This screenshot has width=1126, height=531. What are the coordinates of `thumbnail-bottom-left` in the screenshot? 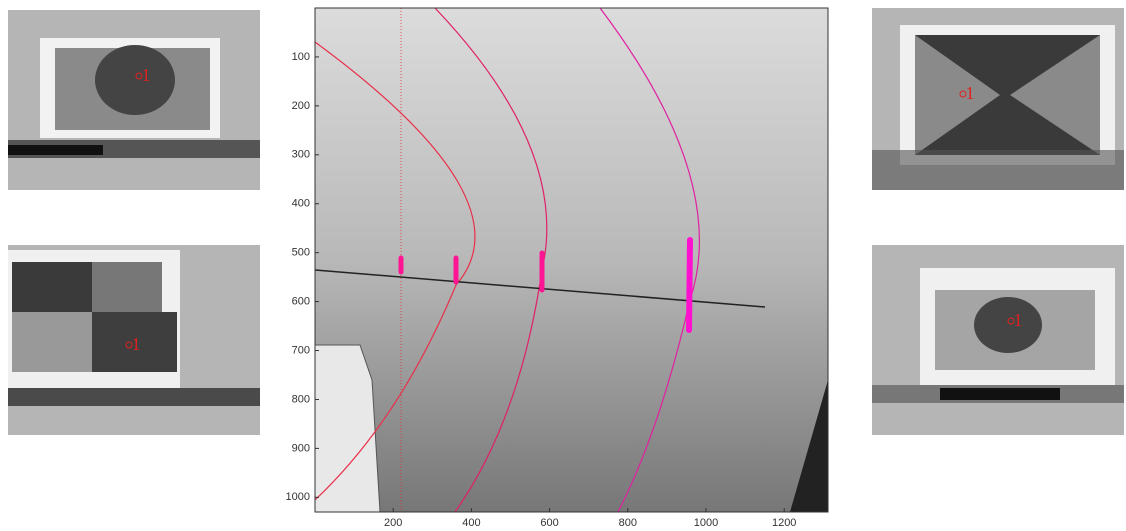 It's located at (134, 340).